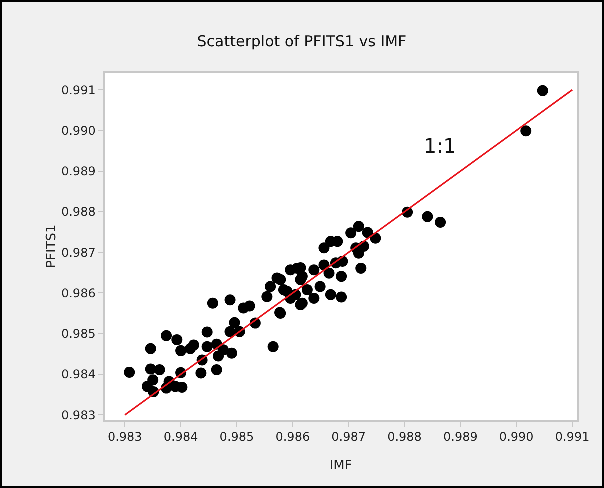 Image resolution: width=604 pixels, height=488 pixels. I want to click on y-tick-label: 0.987, so click(78, 253).